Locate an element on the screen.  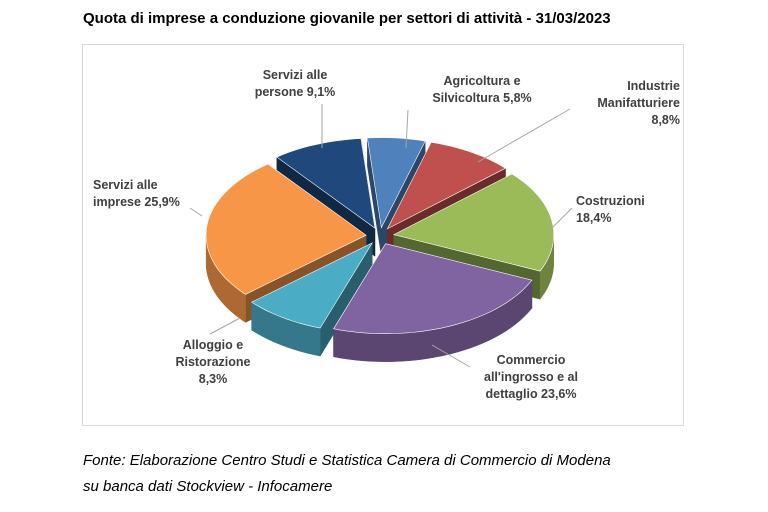
slice-label-line: Agricoltura e is located at coordinates (482, 81).